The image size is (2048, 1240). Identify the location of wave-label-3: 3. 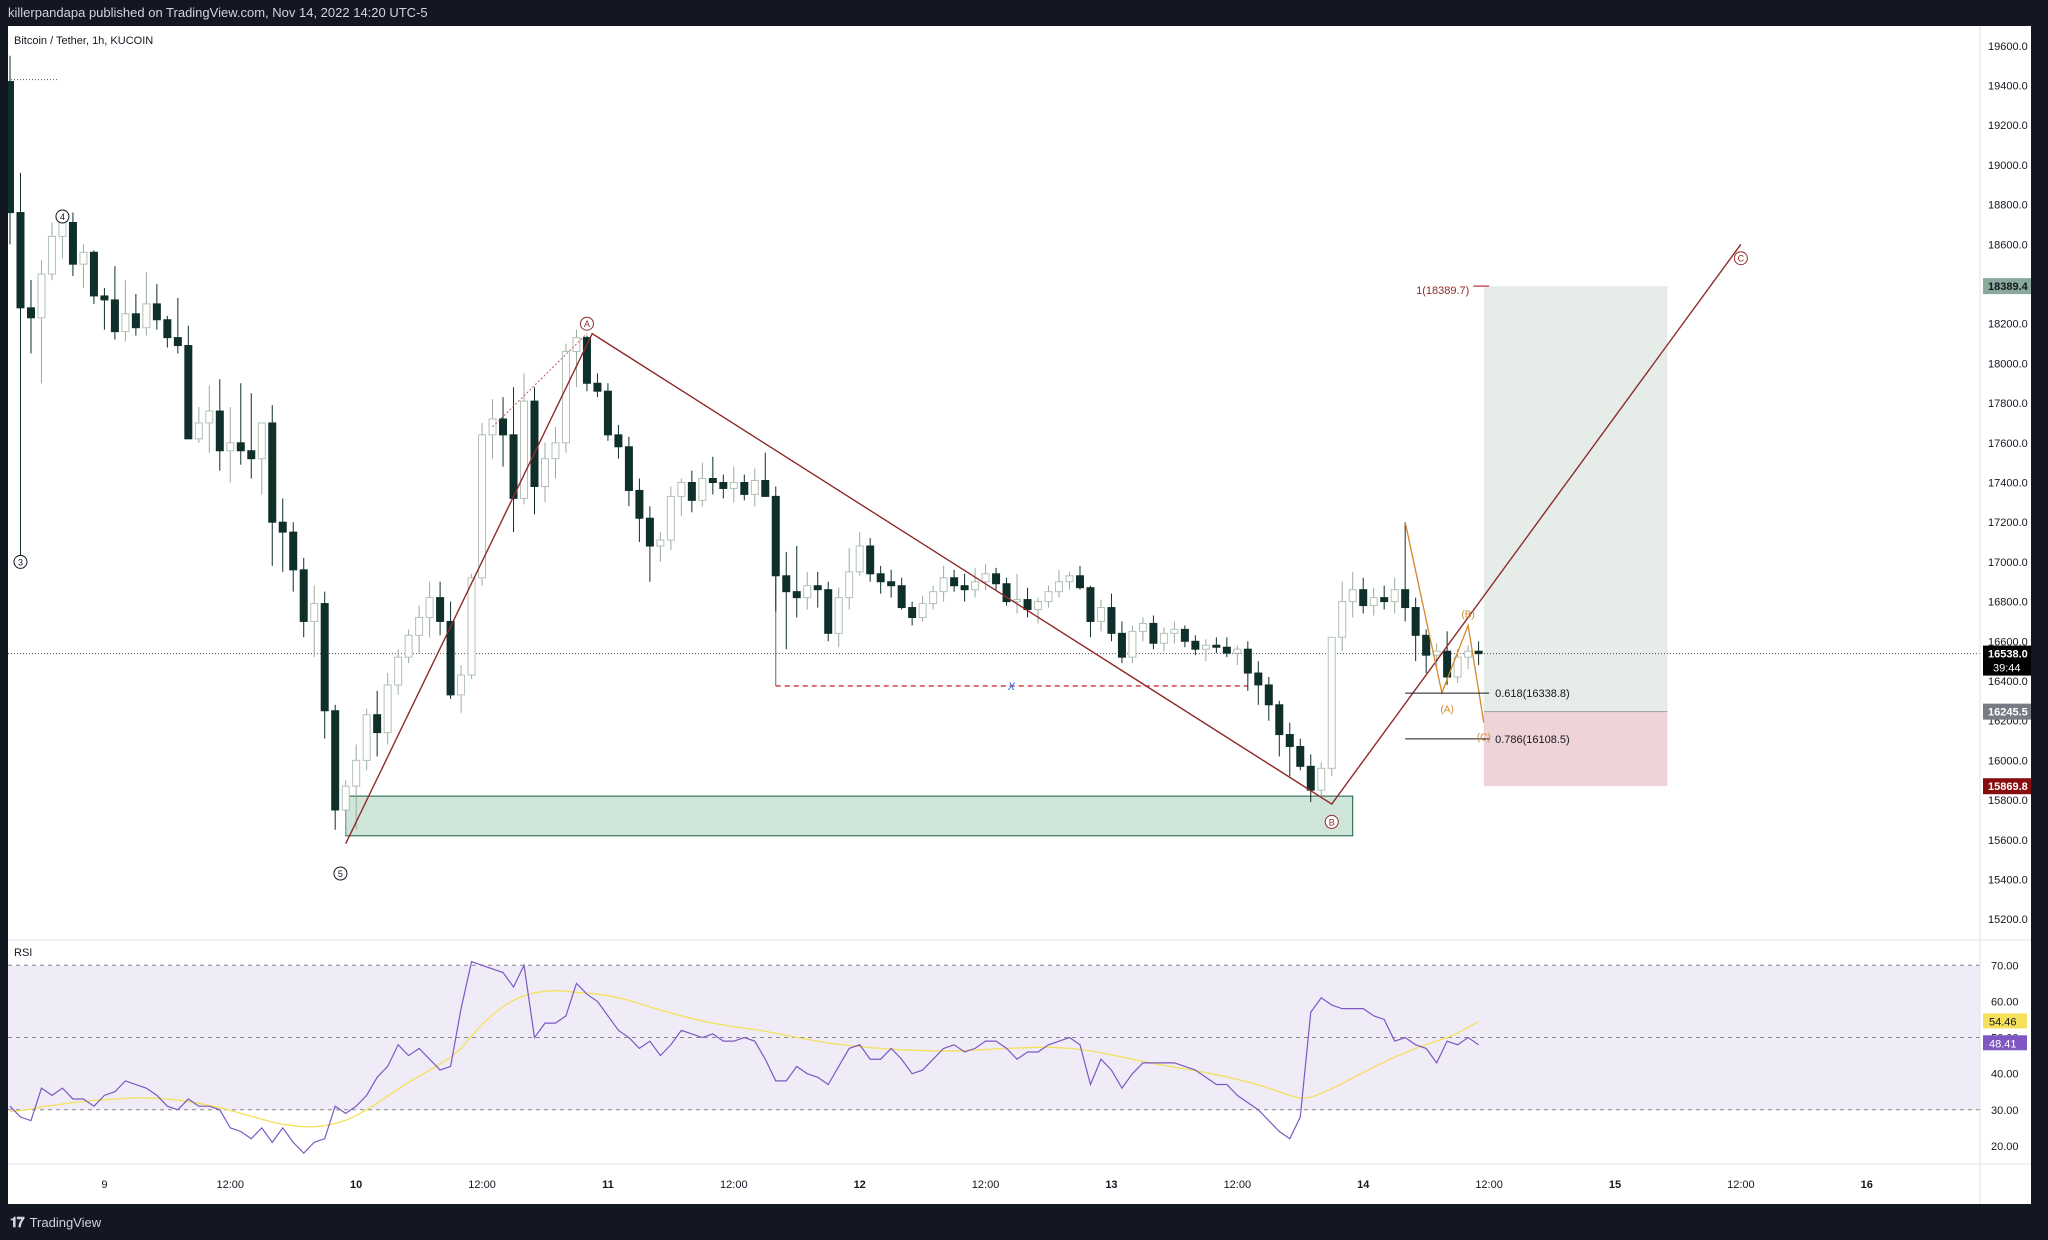
(20, 561).